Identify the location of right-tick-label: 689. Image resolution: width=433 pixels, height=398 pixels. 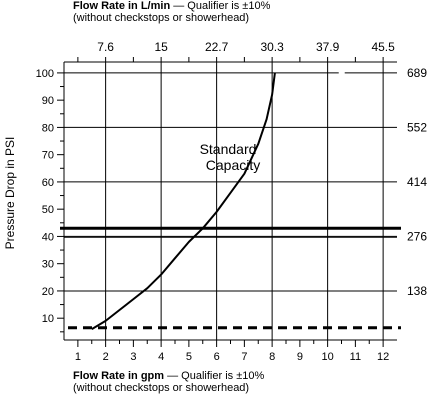
(417, 73).